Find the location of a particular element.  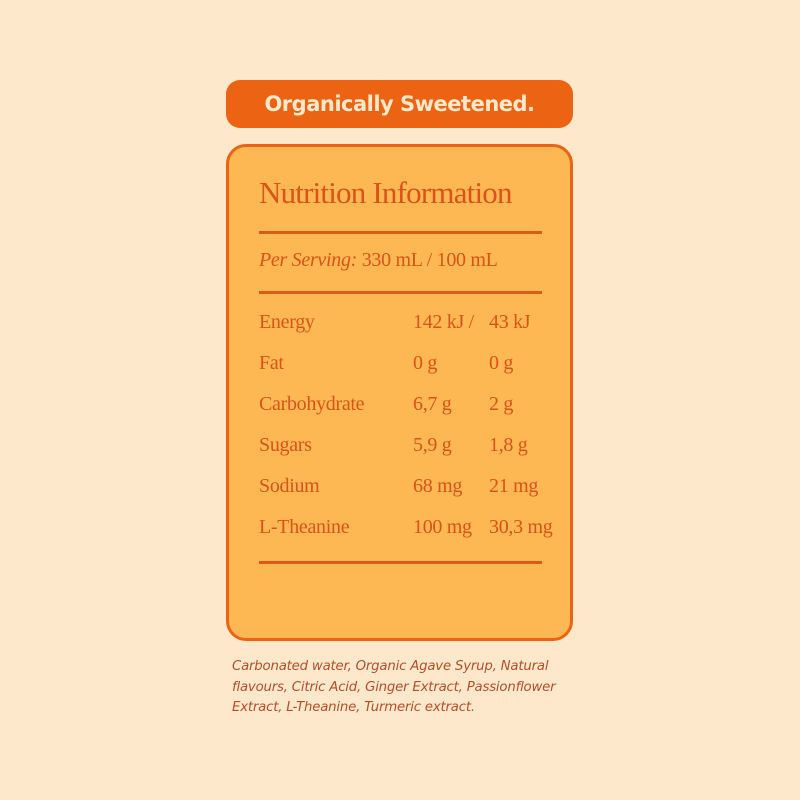

per-100ml-value: 43 kJ is located at coordinates (510, 322).